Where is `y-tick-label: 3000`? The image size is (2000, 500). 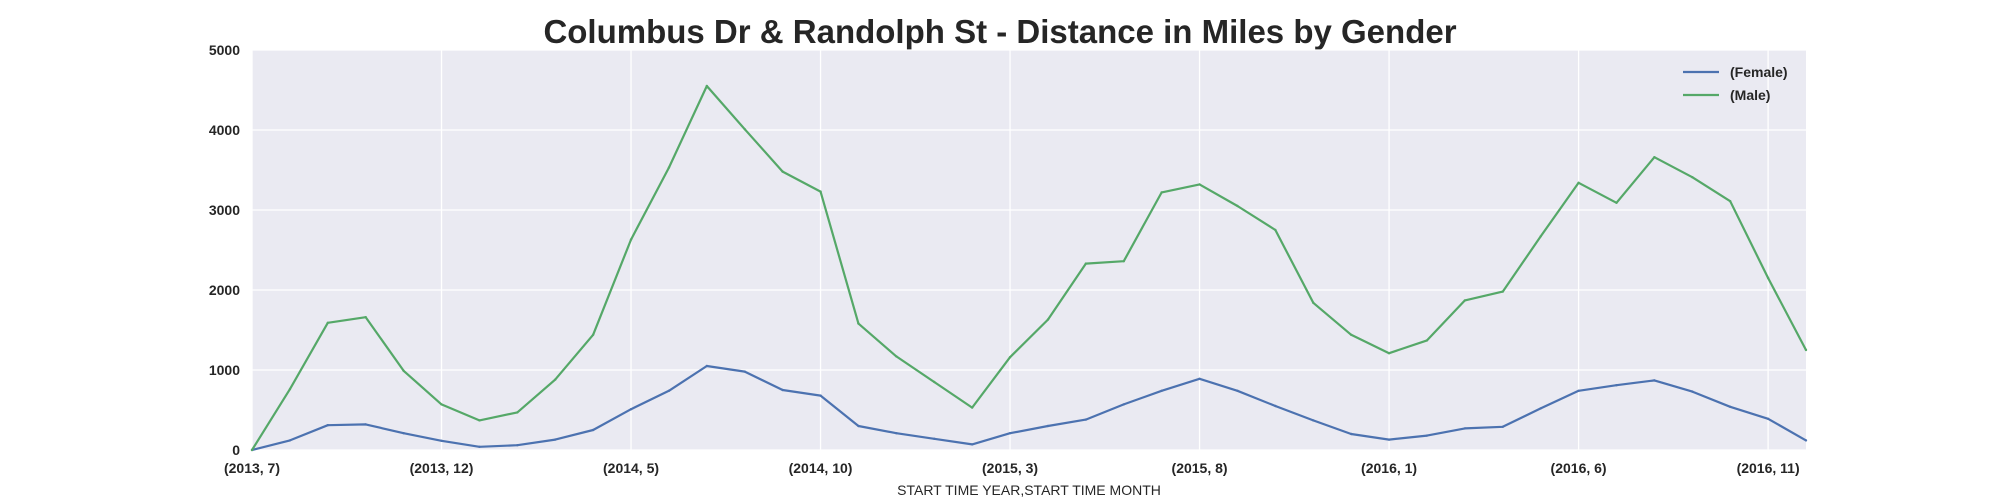
y-tick-label: 3000 is located at coordinates (224, 210).